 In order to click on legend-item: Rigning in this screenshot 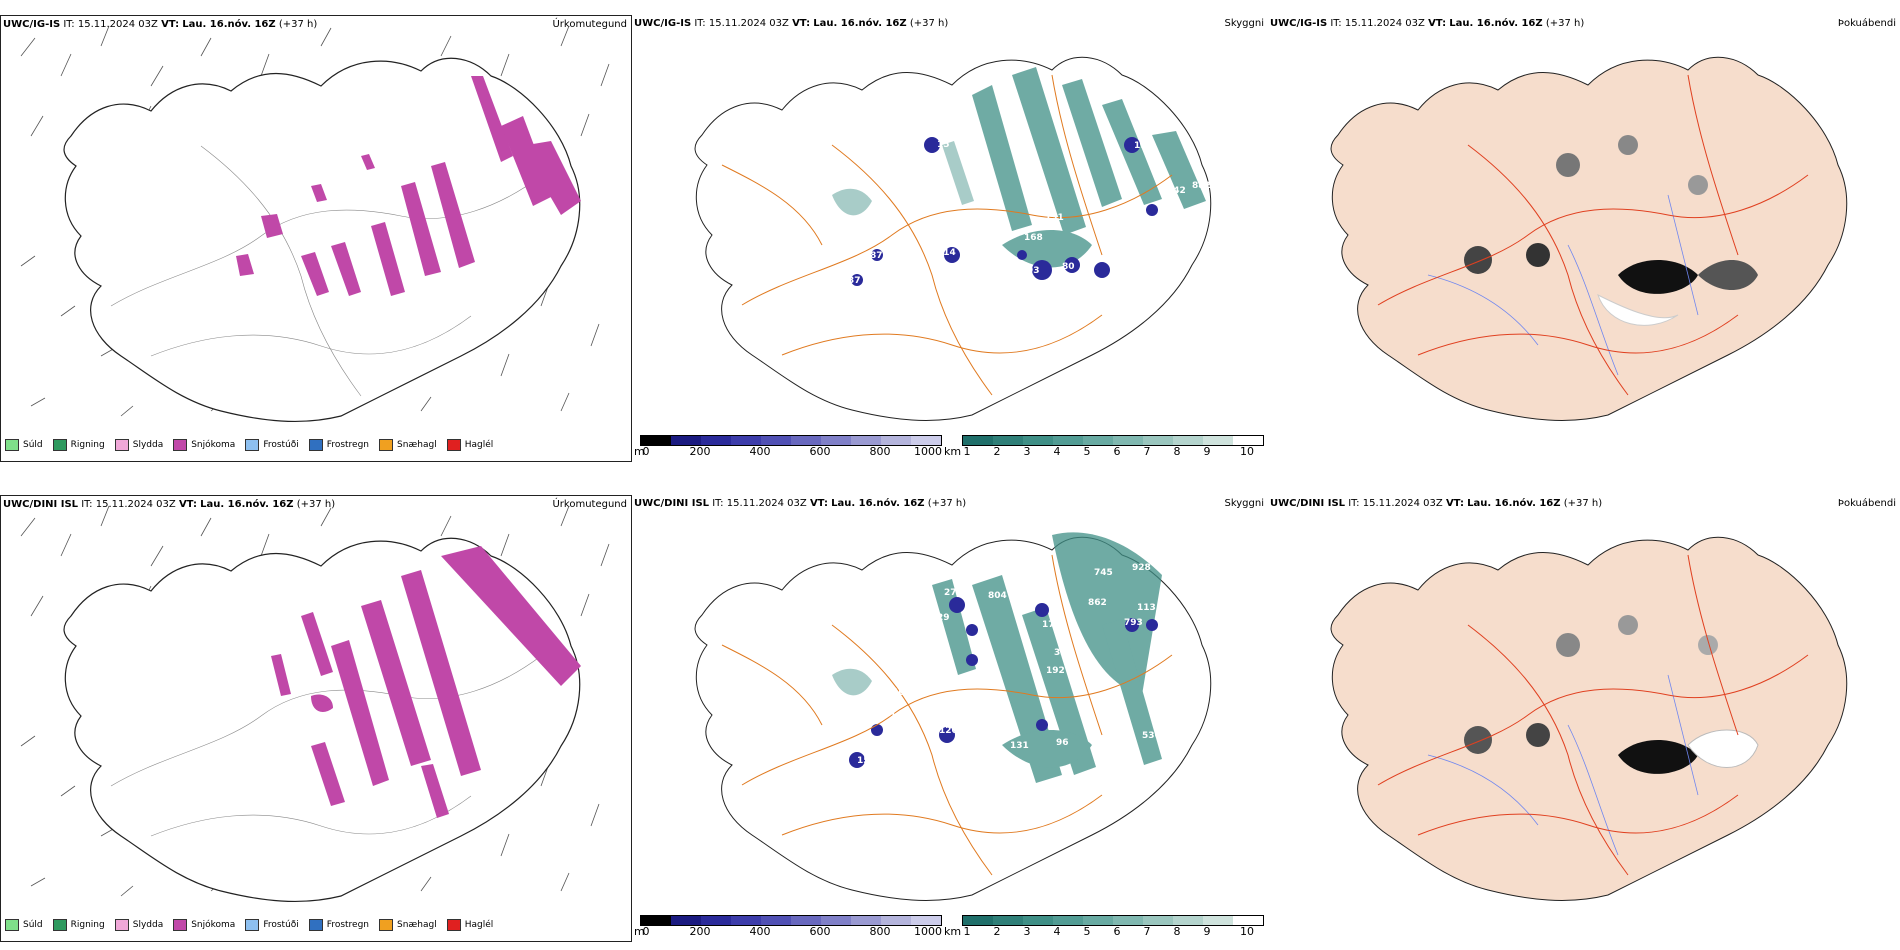, I will do `click(81, 445)`.